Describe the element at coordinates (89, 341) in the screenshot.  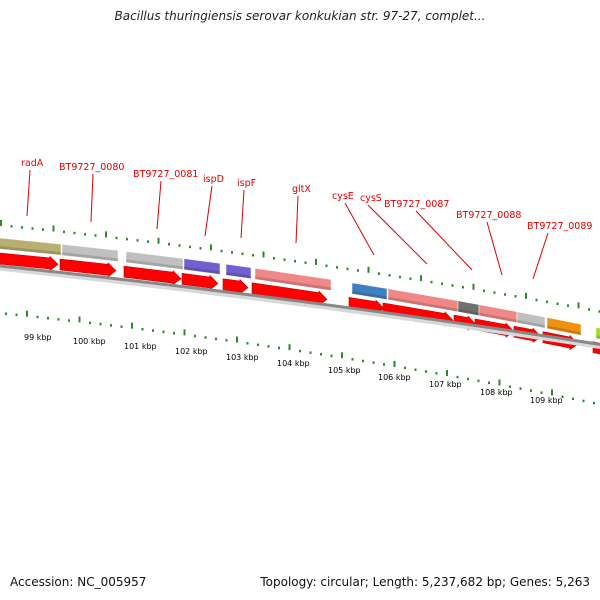
I see `kbp-label-100: 100 kbp` at that location.